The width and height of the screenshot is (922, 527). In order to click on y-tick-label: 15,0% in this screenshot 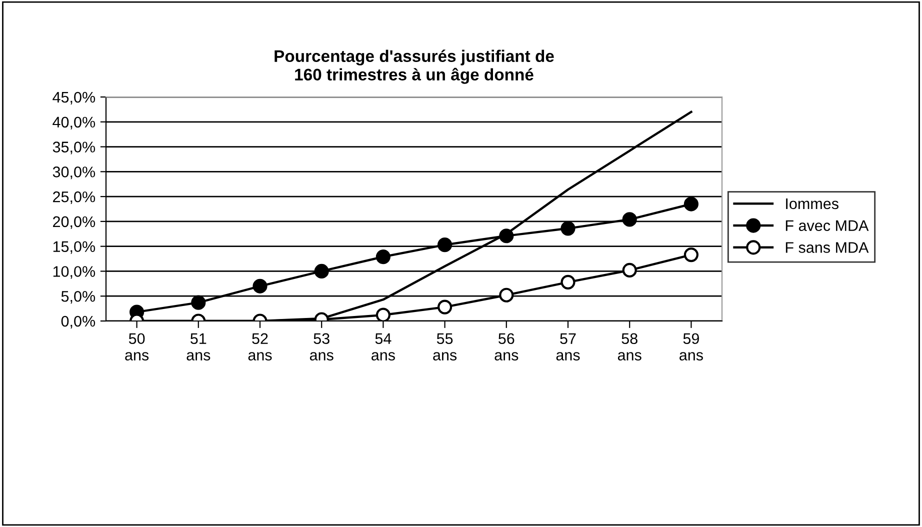, I will do `click(74, 247)`.